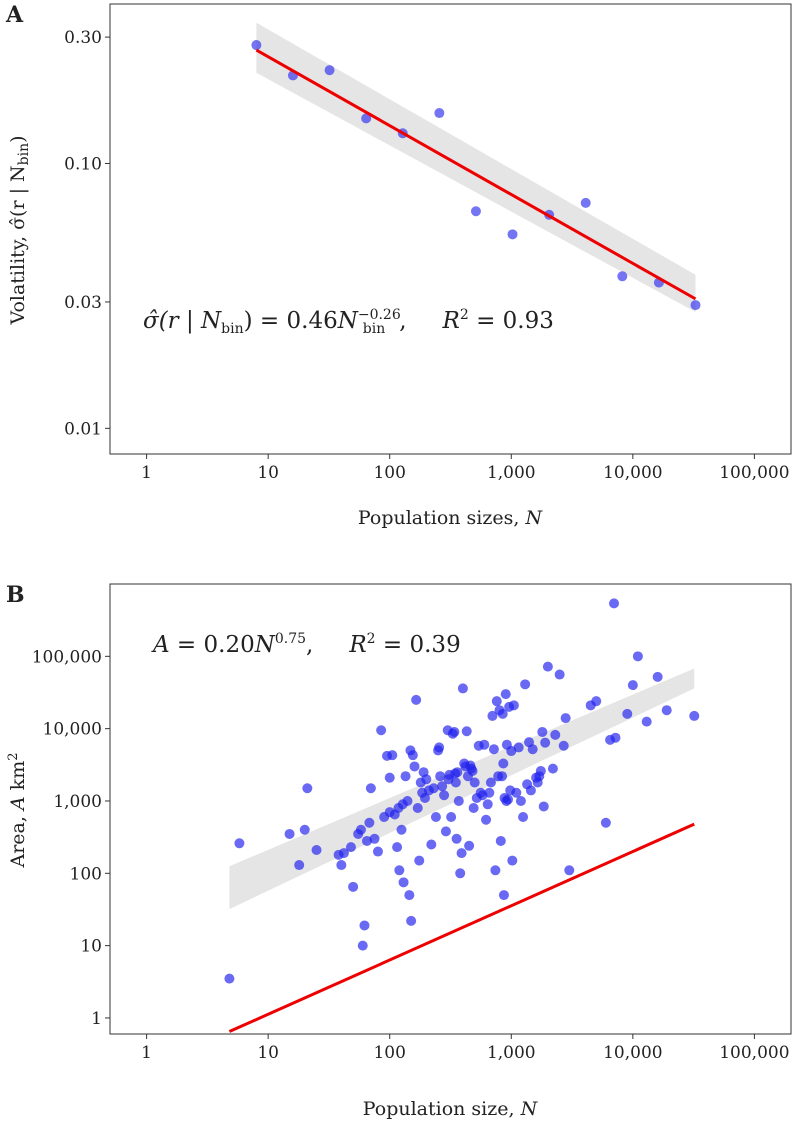  I want to click on eq-bin2: bin, so click(374, 329).